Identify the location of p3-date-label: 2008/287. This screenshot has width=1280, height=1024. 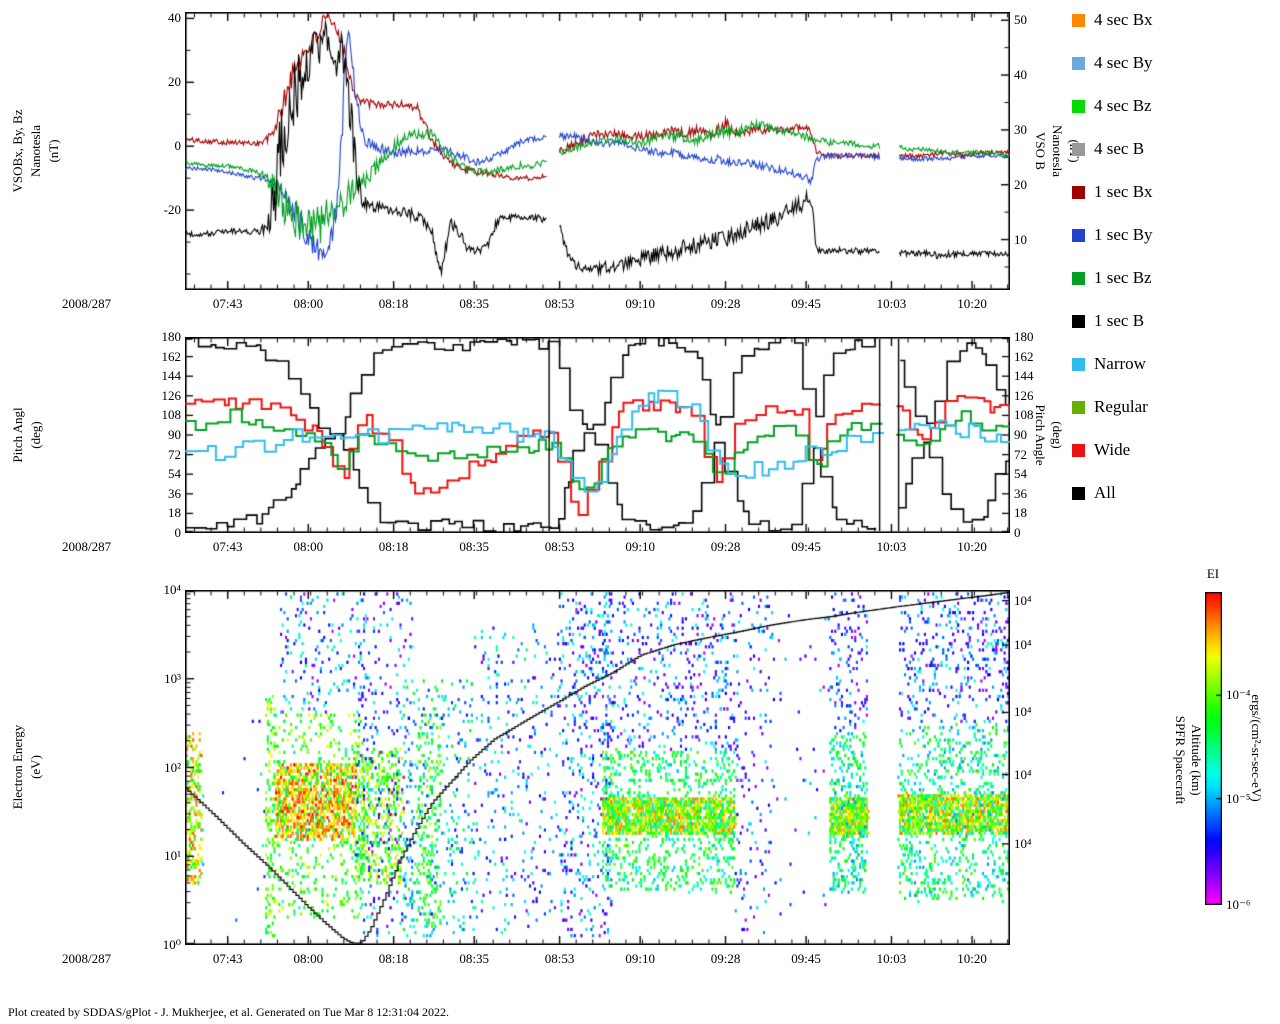
(87, 958).